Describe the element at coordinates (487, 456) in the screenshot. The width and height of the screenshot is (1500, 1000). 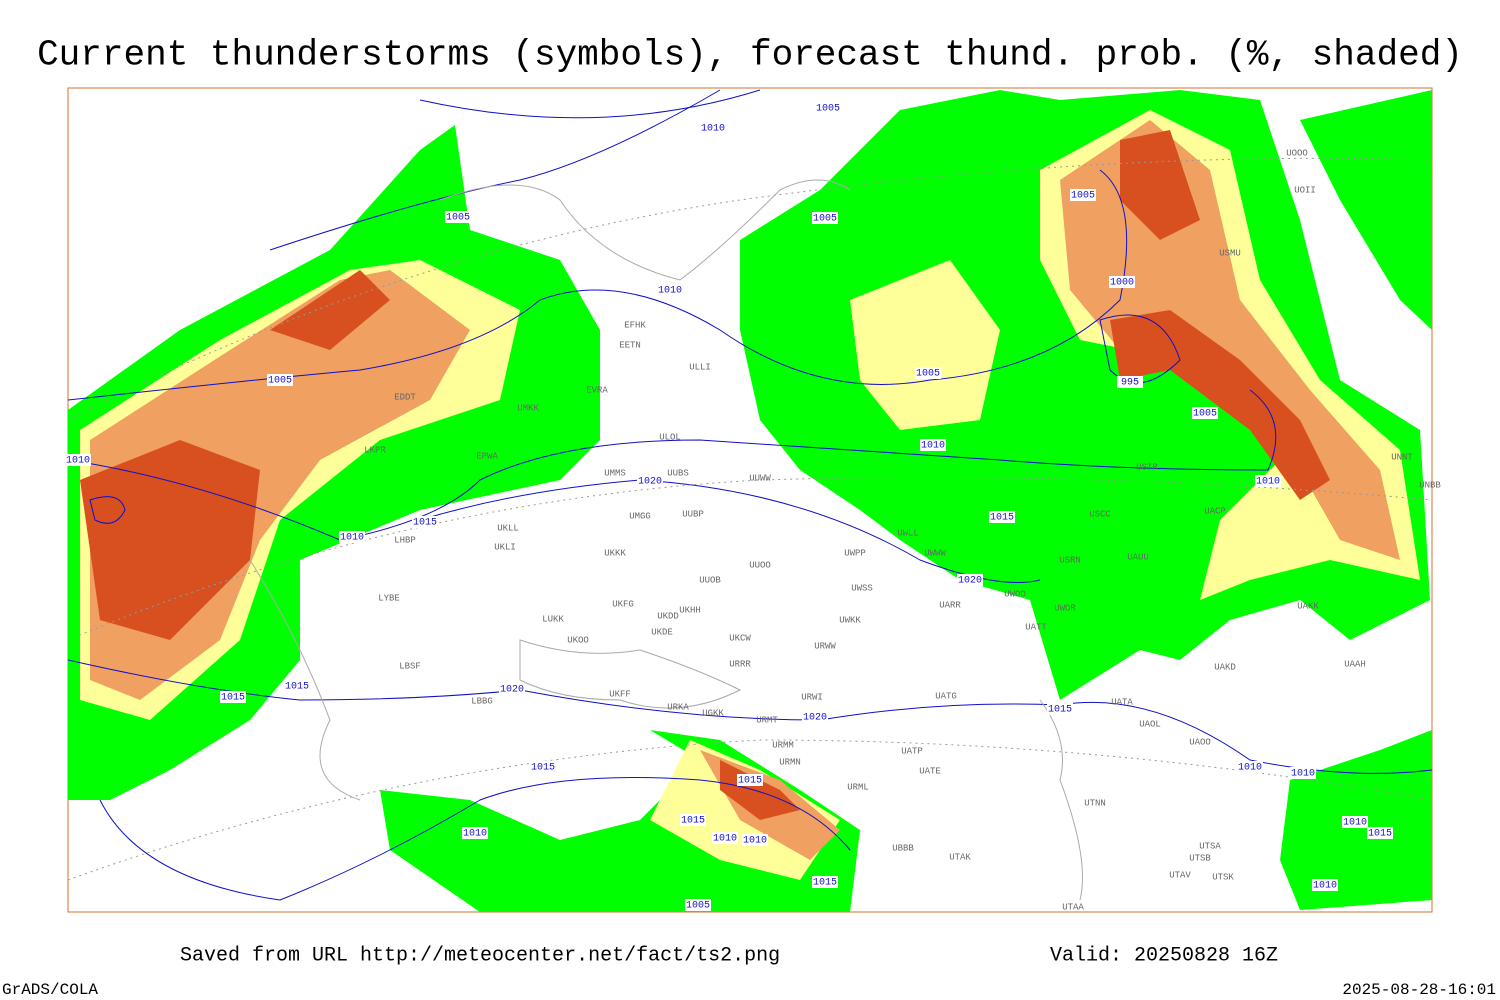
I see `station-label: EPWA` at that location.